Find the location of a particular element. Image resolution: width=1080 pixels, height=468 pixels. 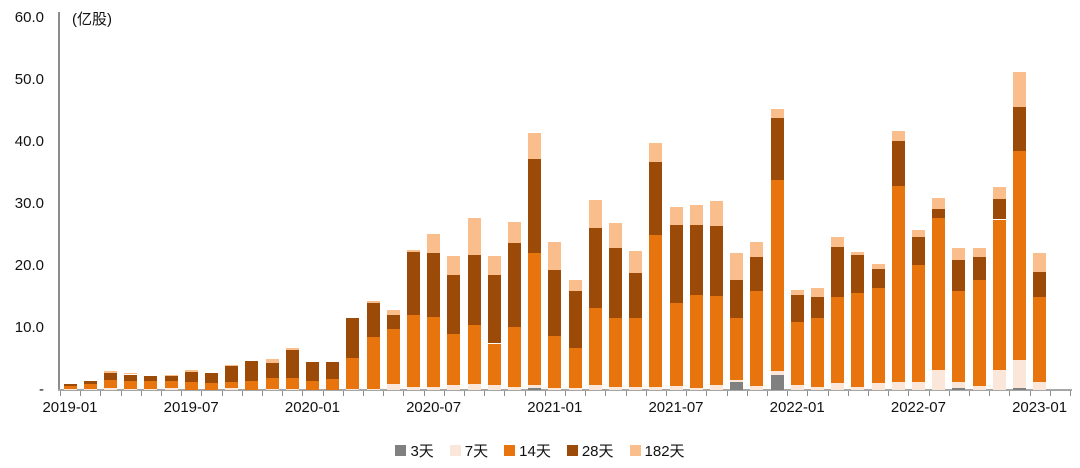

x-tick-label: 2019-07 is located at coordinates (191, 407).